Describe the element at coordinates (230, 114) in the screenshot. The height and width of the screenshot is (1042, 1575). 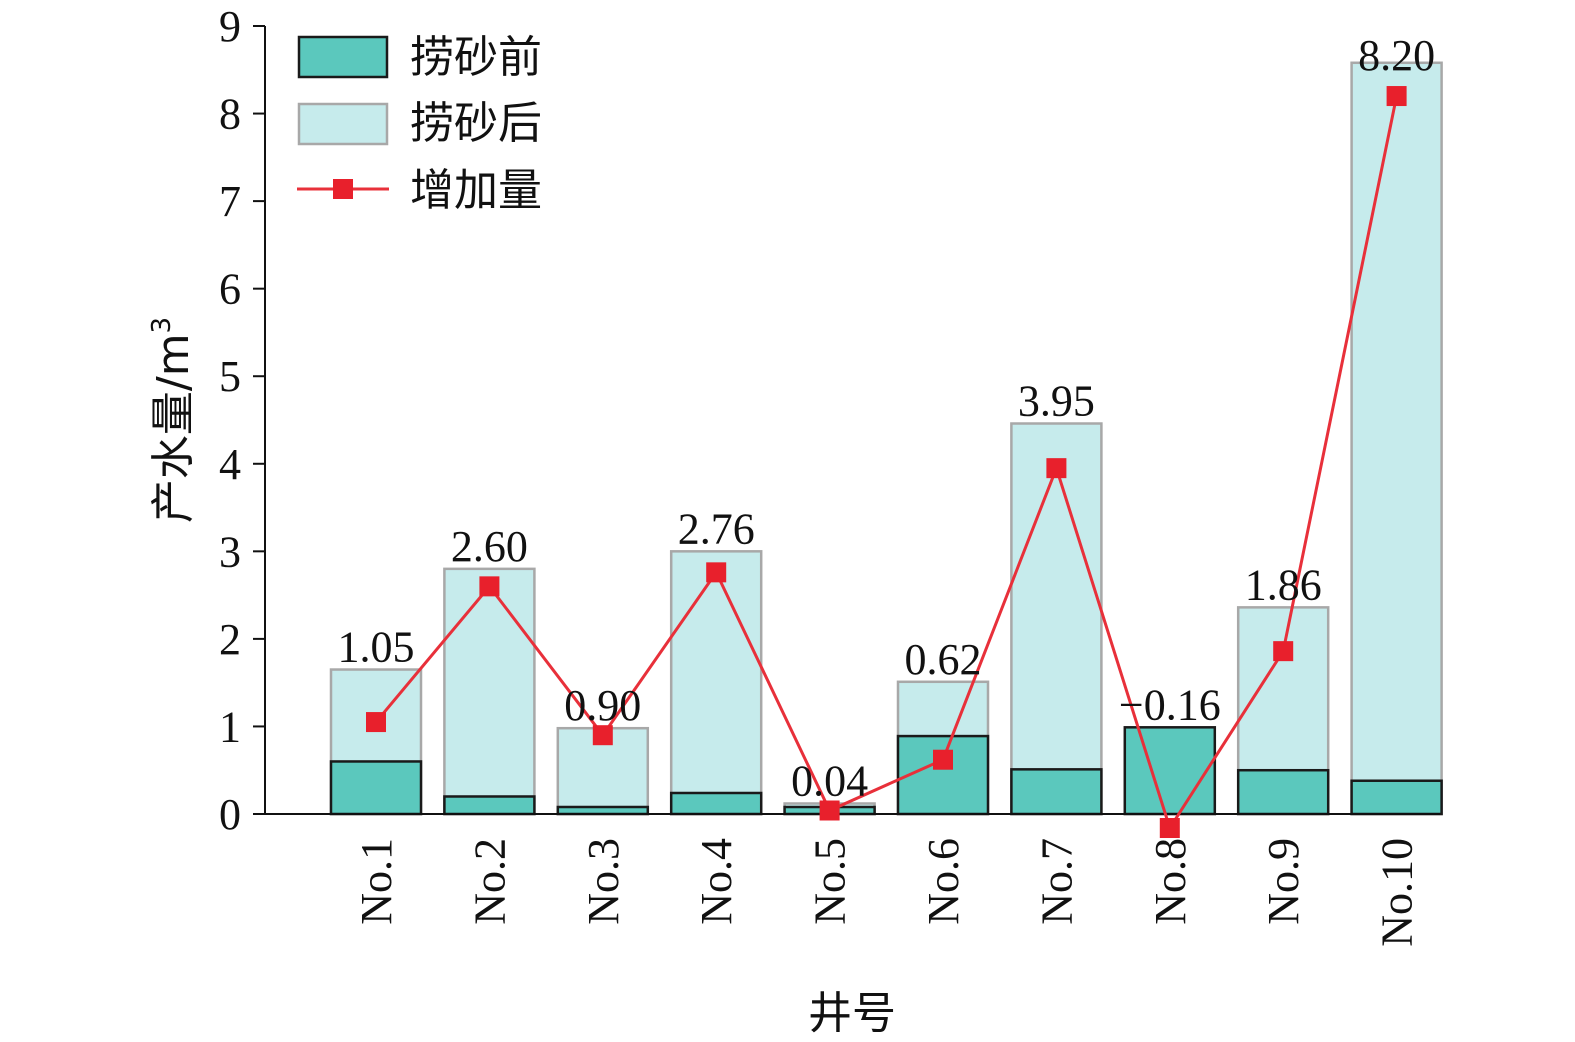
I see `y-tick-label: 8` at that location.